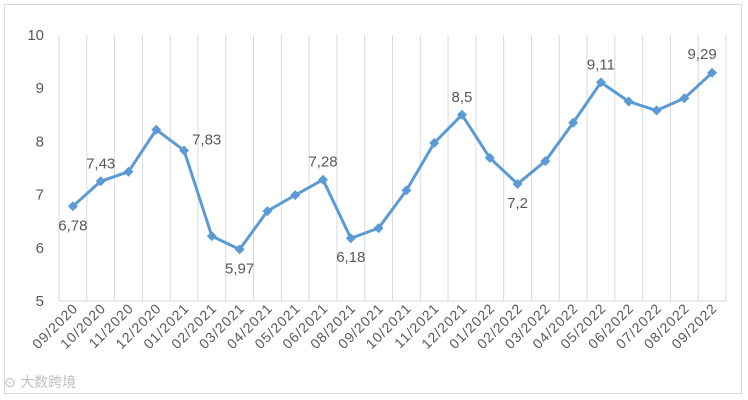 The image size is (748, 400). I want to click on y-tick-label: 5, so click(40, 301).